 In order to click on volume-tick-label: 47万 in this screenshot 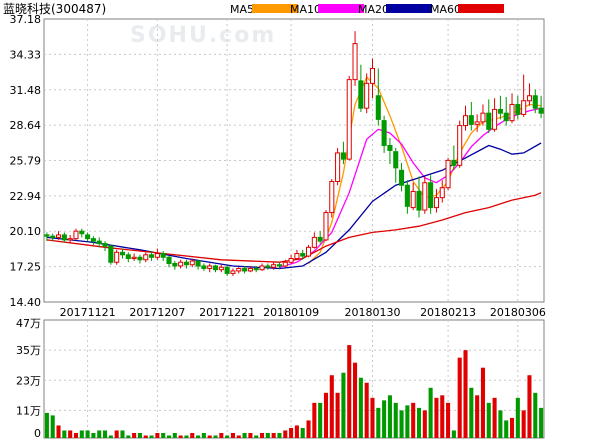, I will do `click(28, 323)`.